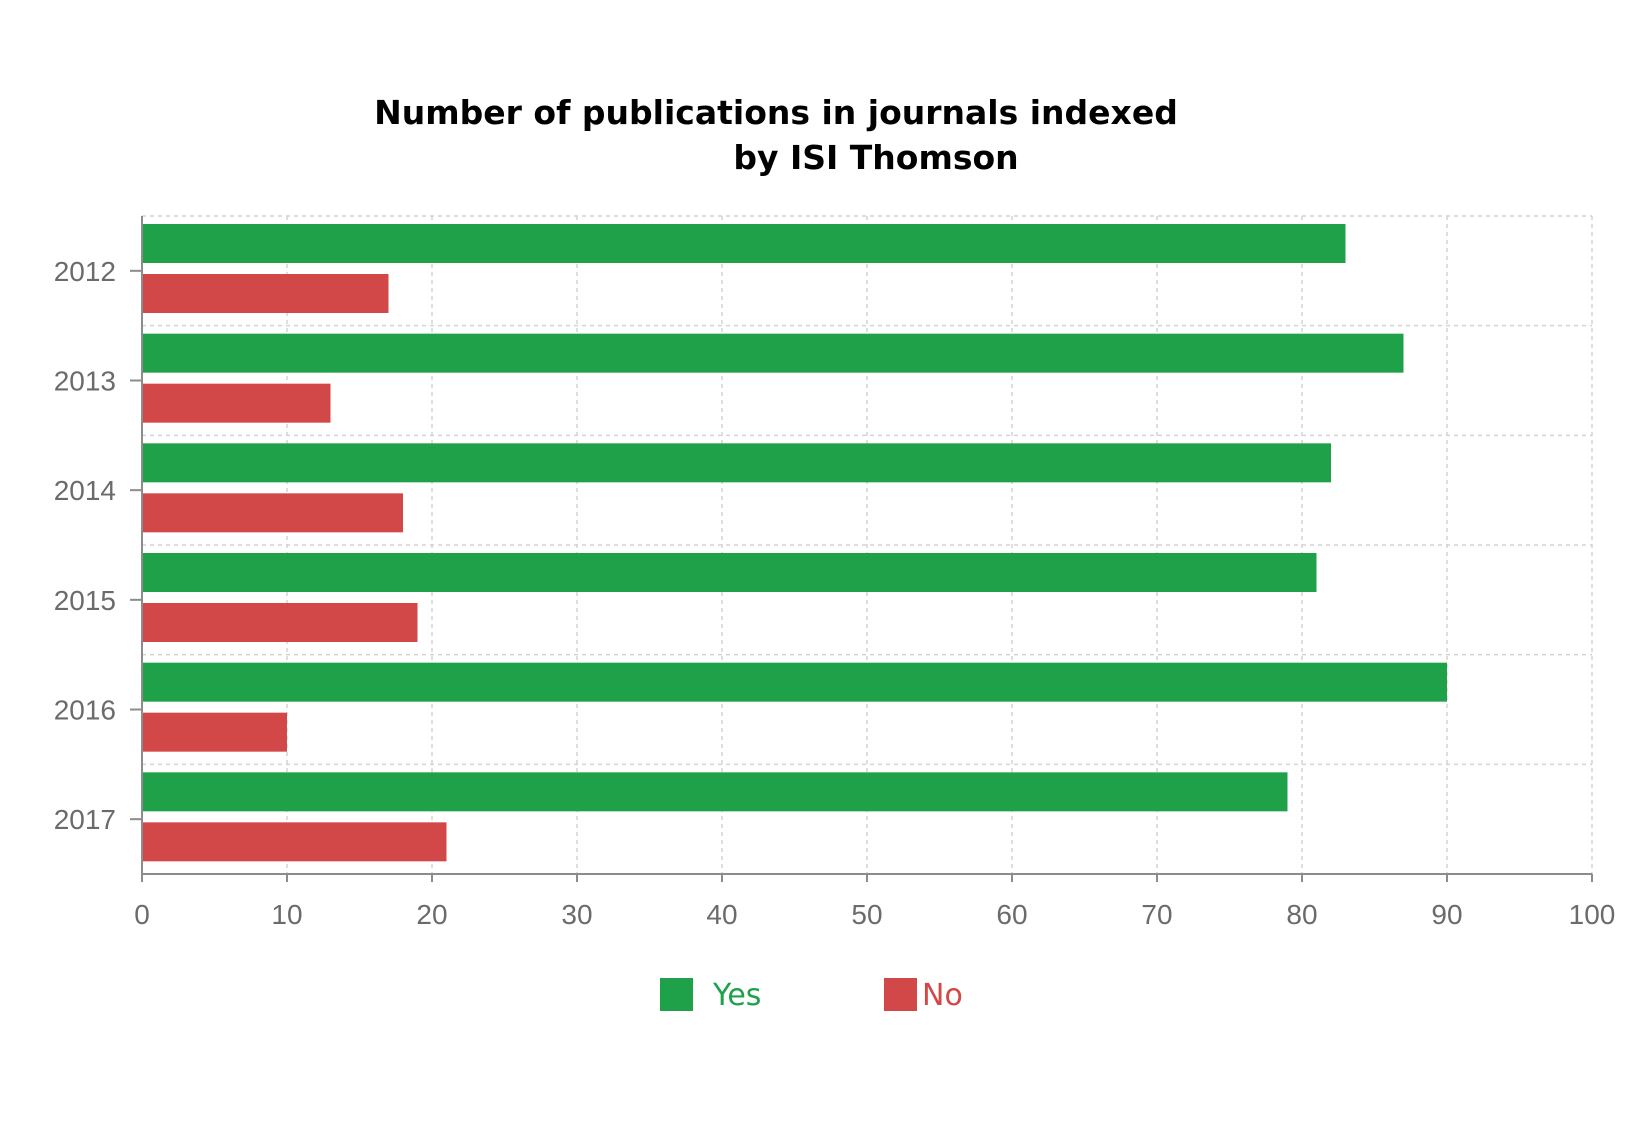 The image size is (1646, 1125). I want to click on legend: Yes No, so click(811, 995).